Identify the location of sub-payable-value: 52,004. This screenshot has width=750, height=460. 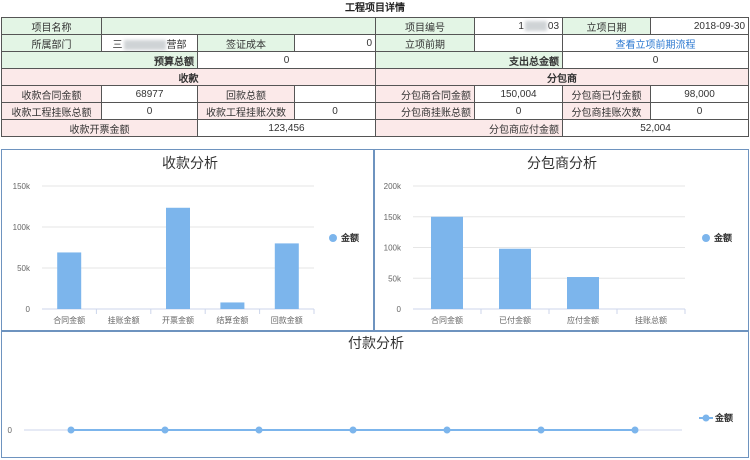
(656, 128).